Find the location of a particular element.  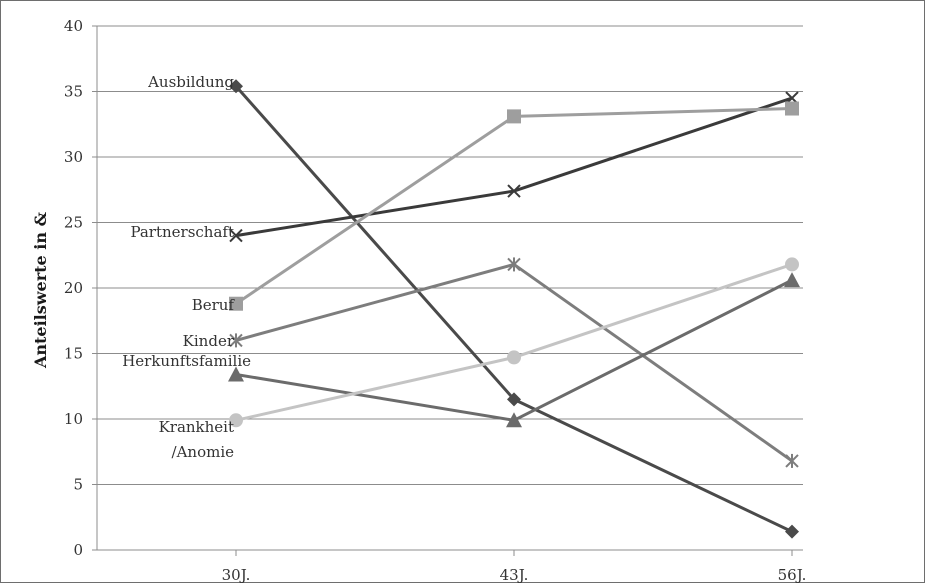

series-label: Kinder is located at coordinates (209, 341).